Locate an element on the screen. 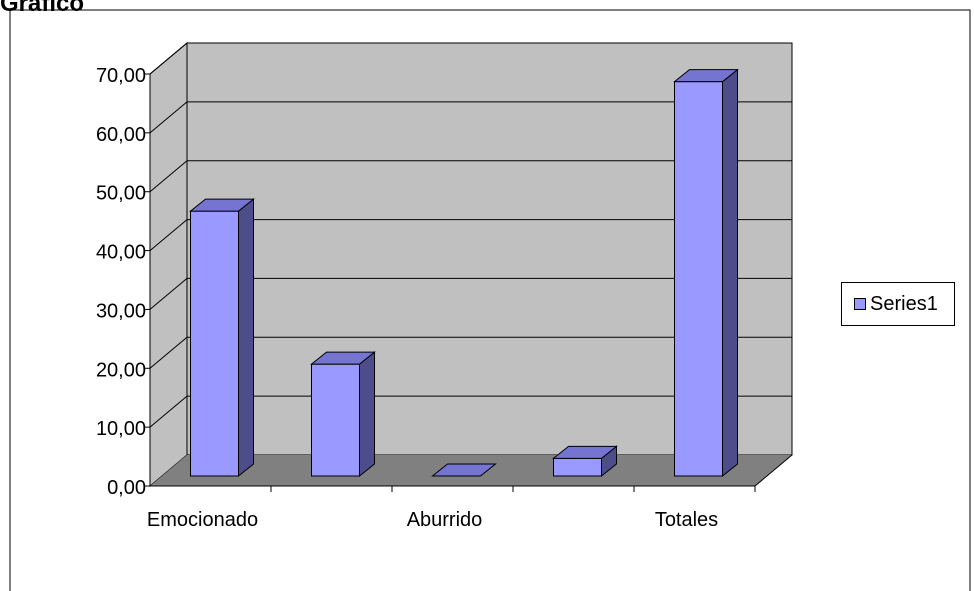 This screenshot has width=974, height=591. y-tick-label: 70,00 is located at coordinates (121, 76).